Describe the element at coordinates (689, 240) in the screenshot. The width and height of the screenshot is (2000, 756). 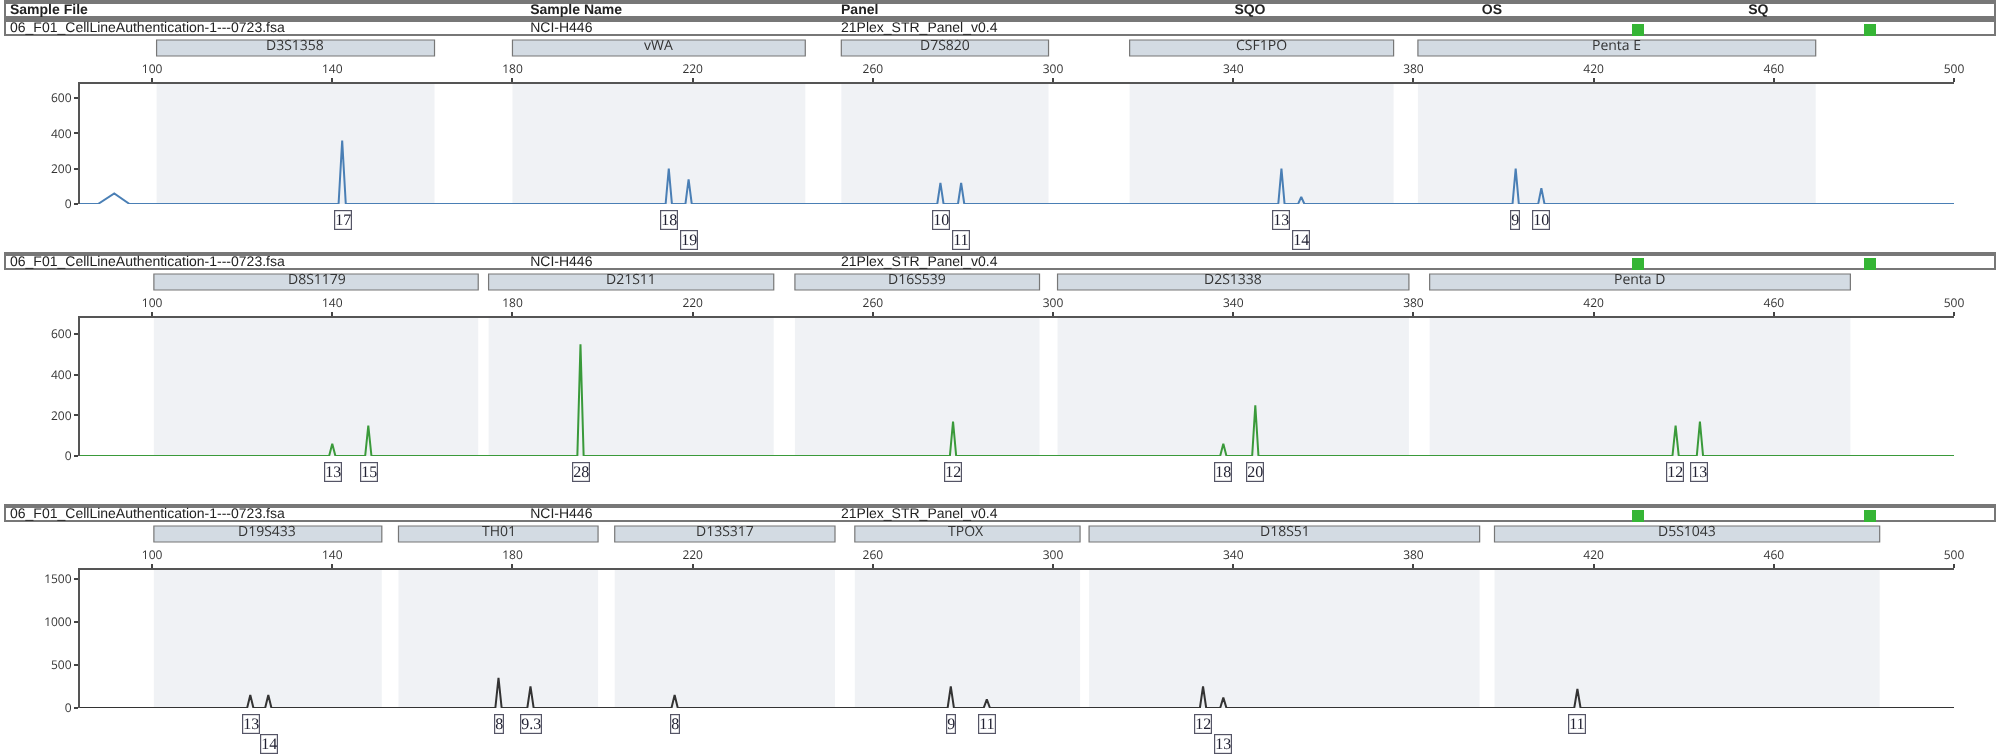
I see `annotation: 19` at that location.